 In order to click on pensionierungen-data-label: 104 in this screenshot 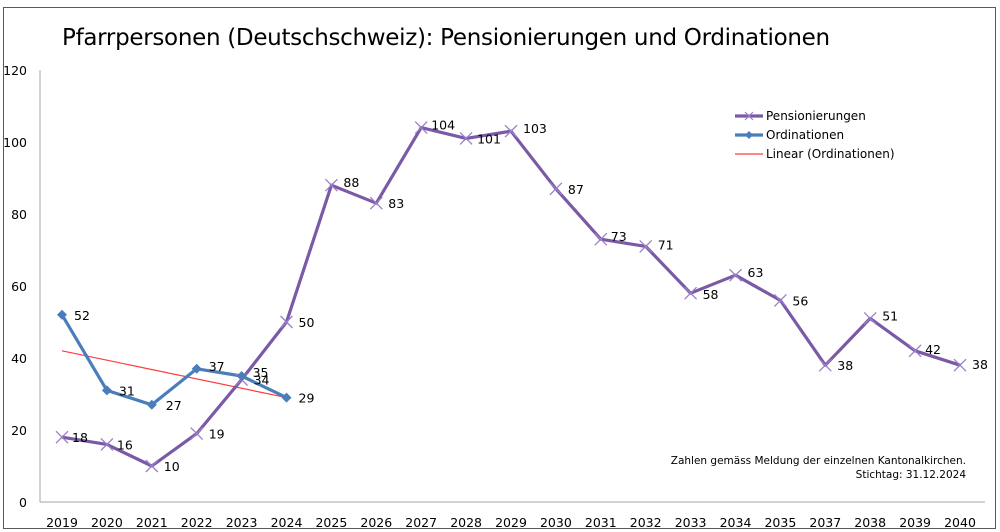, I will do `click(443, 125)`.